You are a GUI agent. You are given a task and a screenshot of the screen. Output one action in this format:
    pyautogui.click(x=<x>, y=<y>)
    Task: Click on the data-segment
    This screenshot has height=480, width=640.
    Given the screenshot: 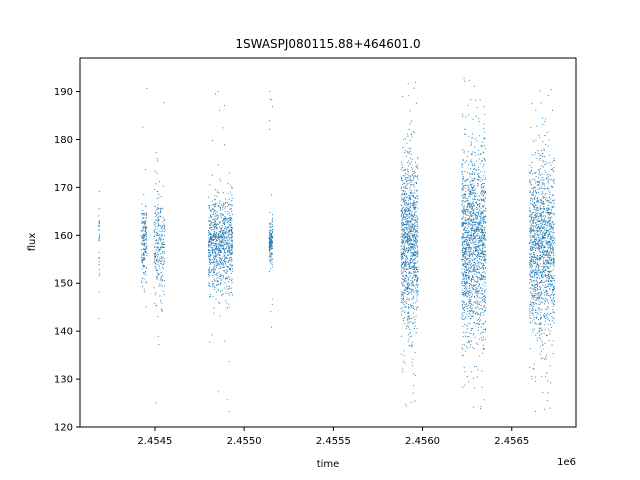 What is the action you would take?
    pyautogui.click(x=474, y=243)
    